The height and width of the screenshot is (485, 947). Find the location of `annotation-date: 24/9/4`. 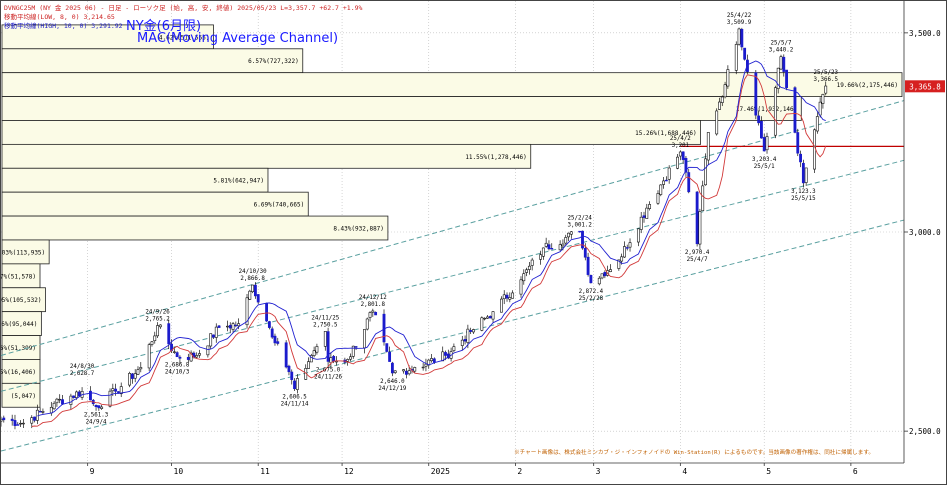

annotation-date: 24/9/4 is located at coordinates (96, 423).